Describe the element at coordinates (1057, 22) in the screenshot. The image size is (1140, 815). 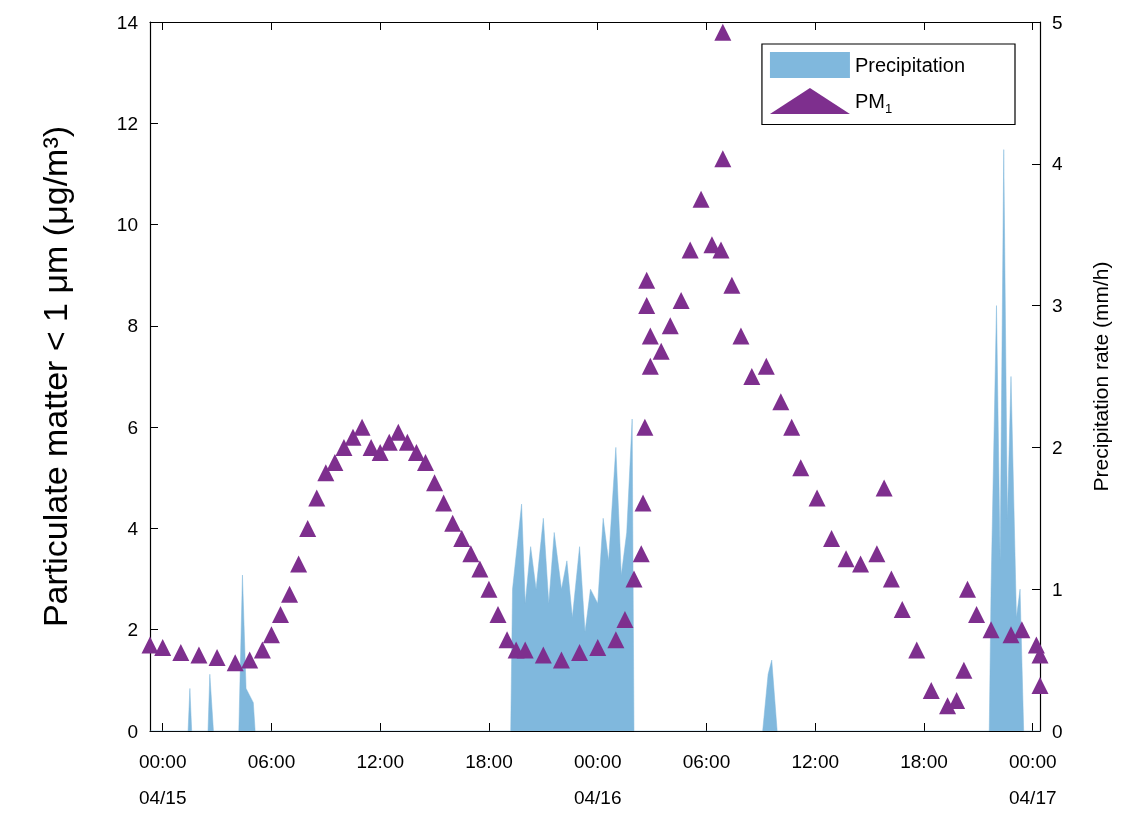
I see `y2-tick-label: 5` at that location.